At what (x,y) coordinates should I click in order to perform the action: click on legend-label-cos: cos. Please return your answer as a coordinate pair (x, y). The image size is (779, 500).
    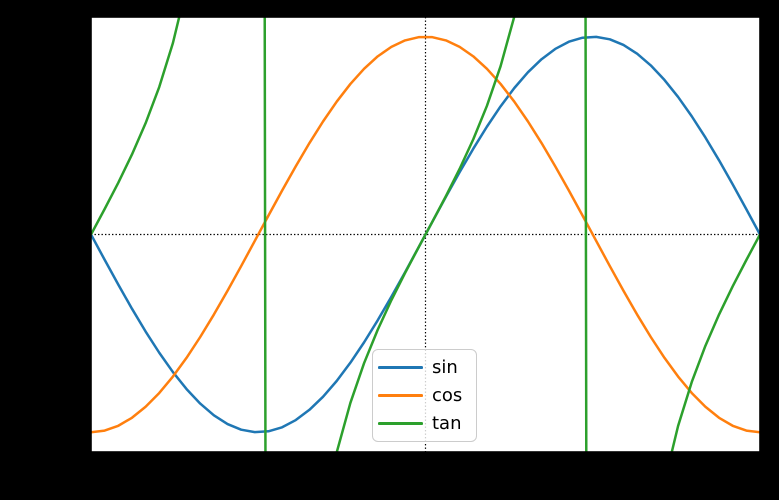
    Looking at the image, I should click on (447, 395).